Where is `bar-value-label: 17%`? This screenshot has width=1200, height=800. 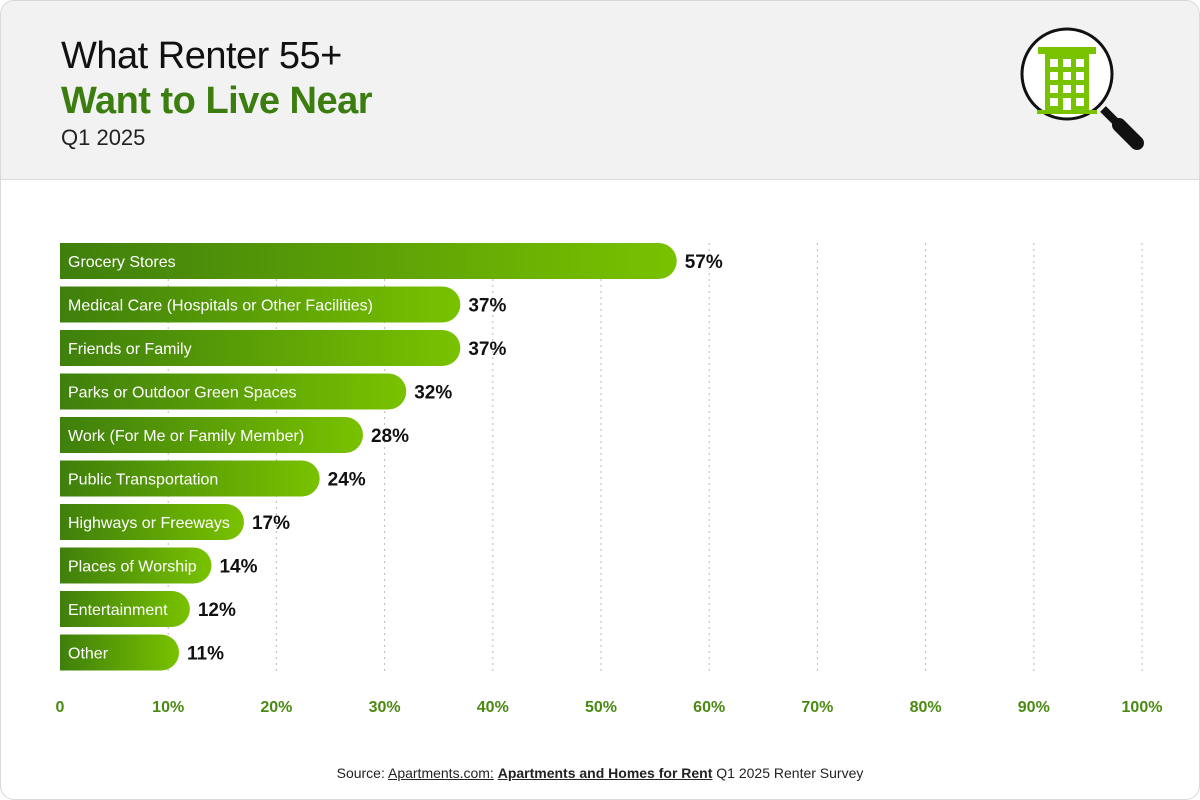 bar-value-label: 17% is located at coordinates (271, 523).